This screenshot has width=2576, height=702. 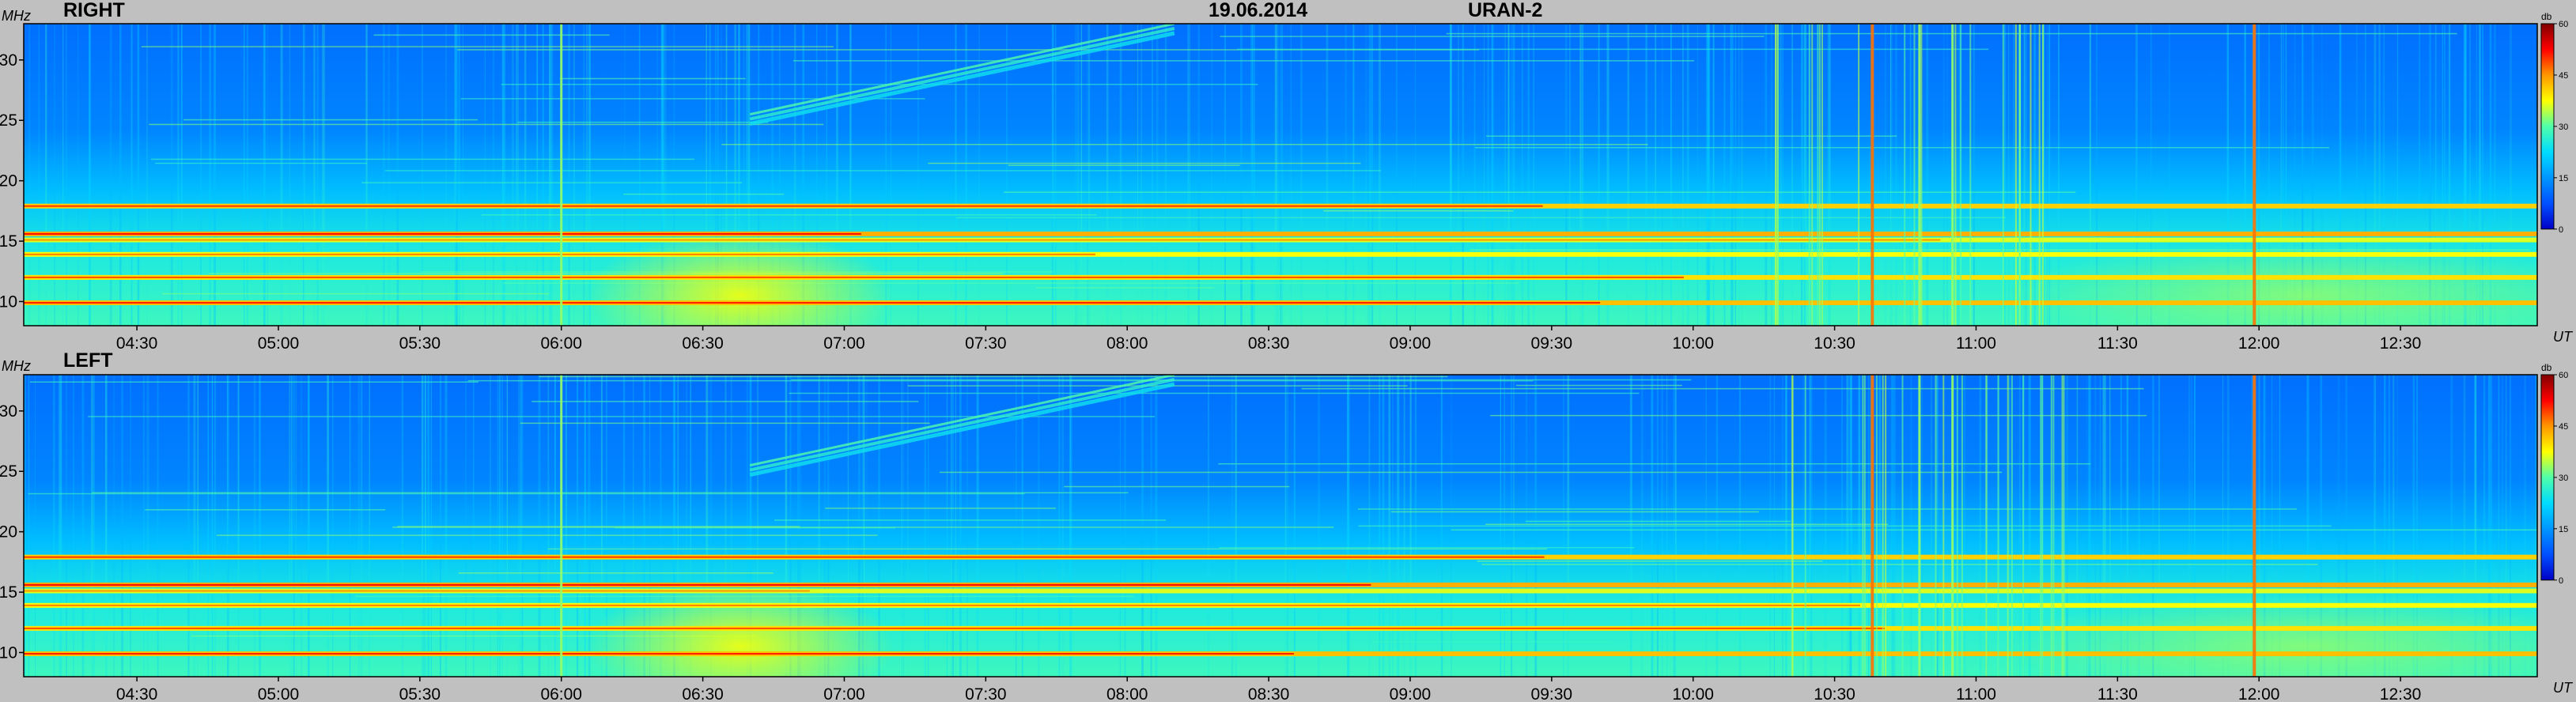 I want to click on x-tick-label: 10:00, so click(x=1693, y=343).